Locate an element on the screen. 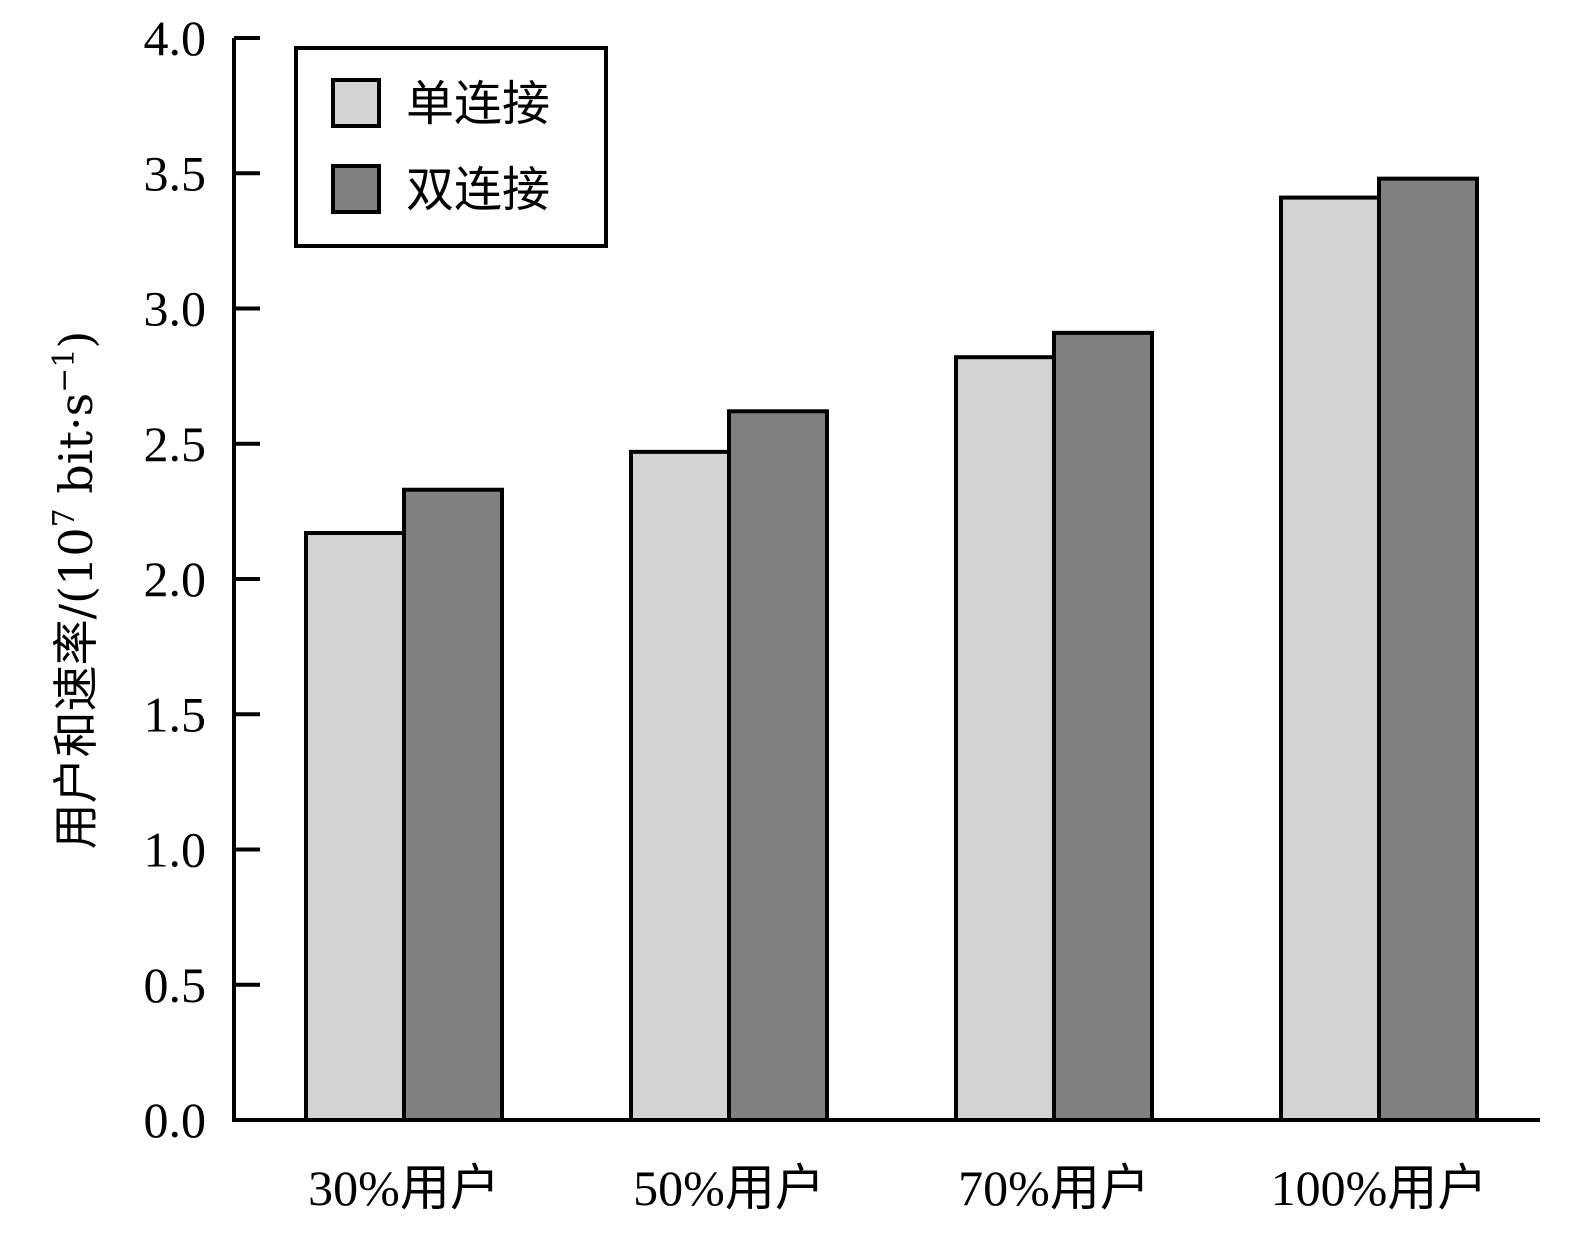 This screenshot has width=1590, height=1239. legend-label-dual: 双连接 is located at coordinates (478, 190).